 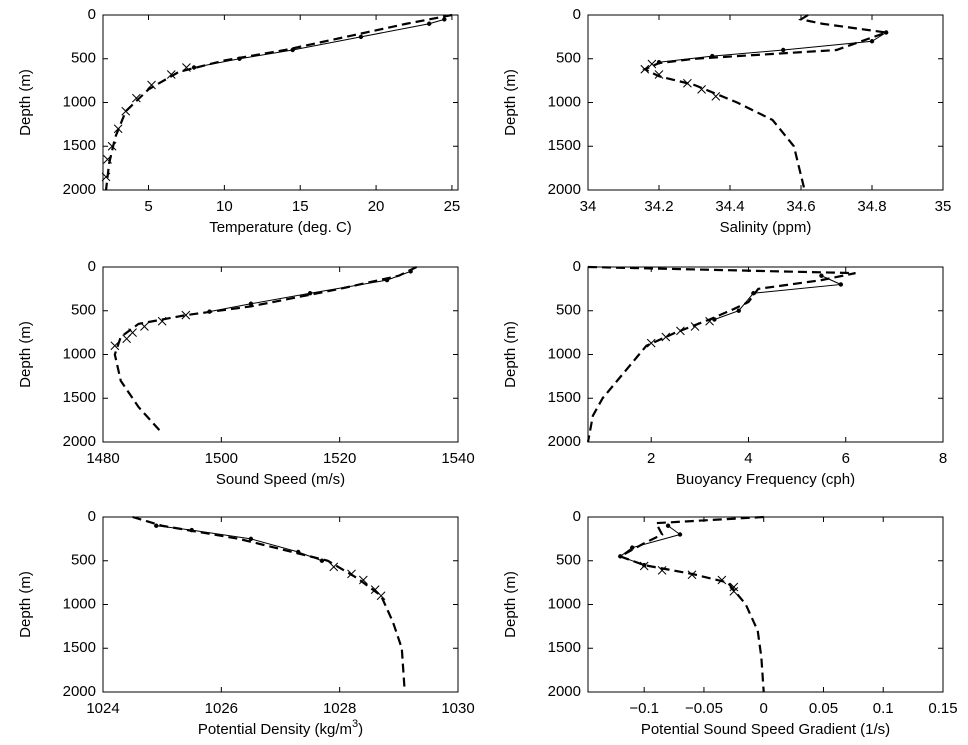 What do you see at coordinates (360, 729) in the screenshot?
I see `x-axis-label-end: )` at bounding box center [360, 729].